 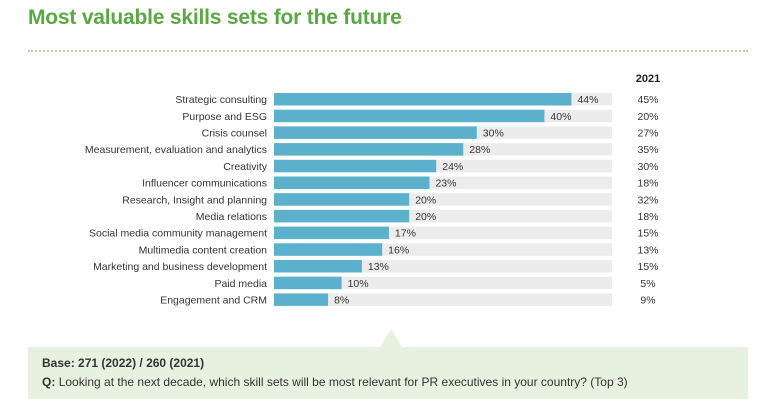 I want to click on bar-media-relations, so click(x=342, y=216).